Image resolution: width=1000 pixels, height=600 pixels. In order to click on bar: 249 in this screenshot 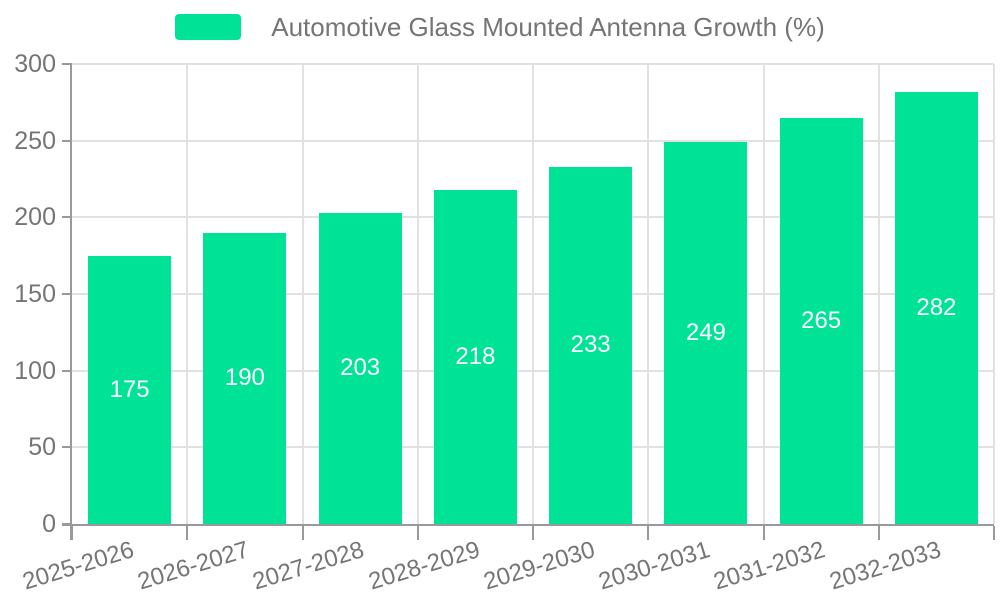, I will do `click(706, 333)`.